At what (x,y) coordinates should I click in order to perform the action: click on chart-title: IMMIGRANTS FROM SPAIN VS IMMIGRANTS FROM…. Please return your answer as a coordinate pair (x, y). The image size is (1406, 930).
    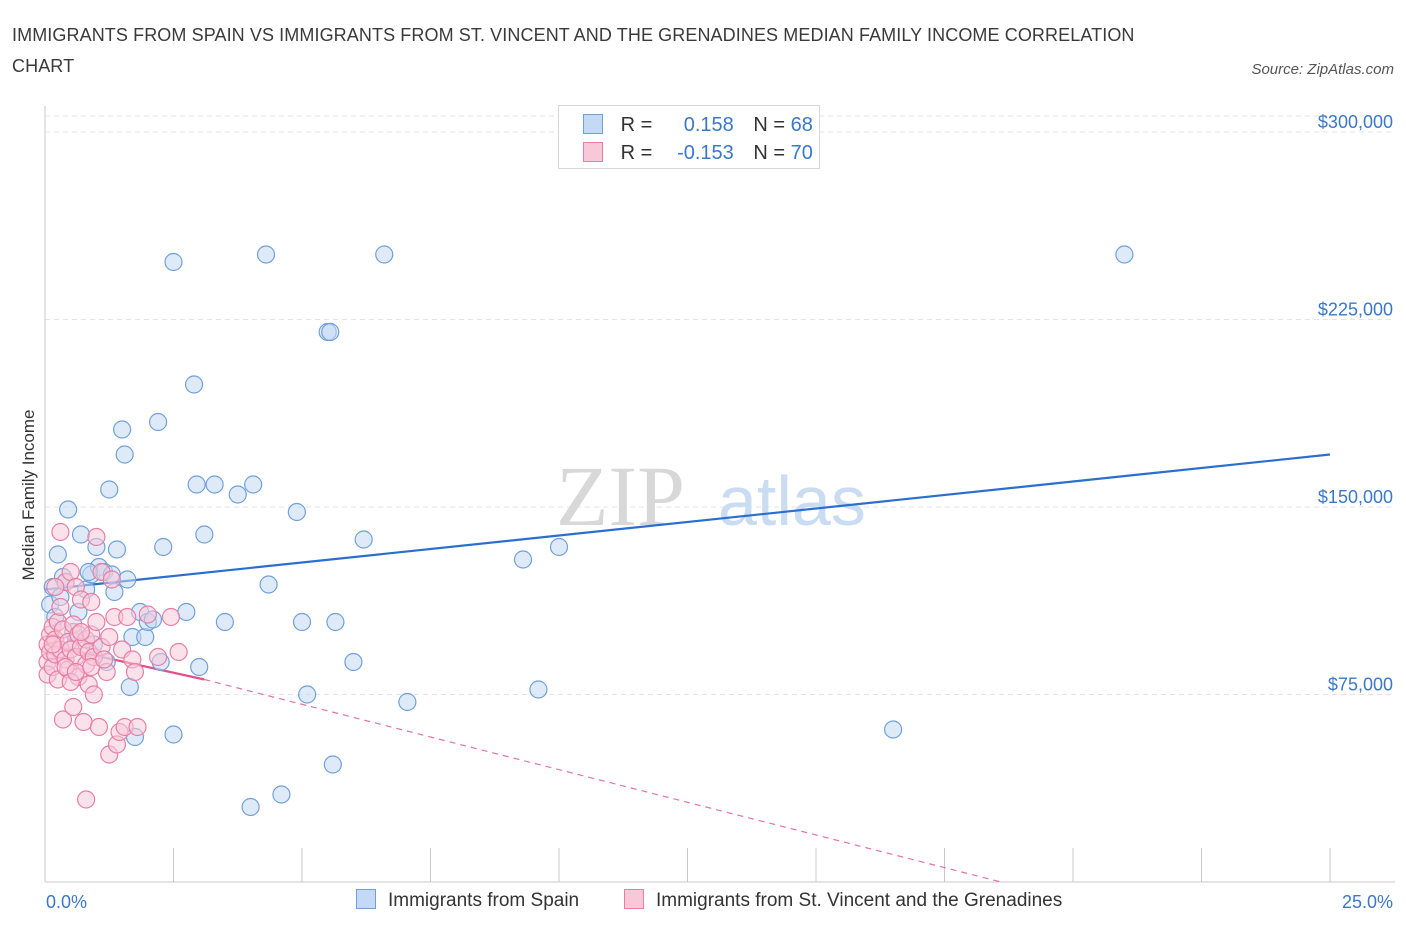
    Looking at the image, I should click on (573, 50).